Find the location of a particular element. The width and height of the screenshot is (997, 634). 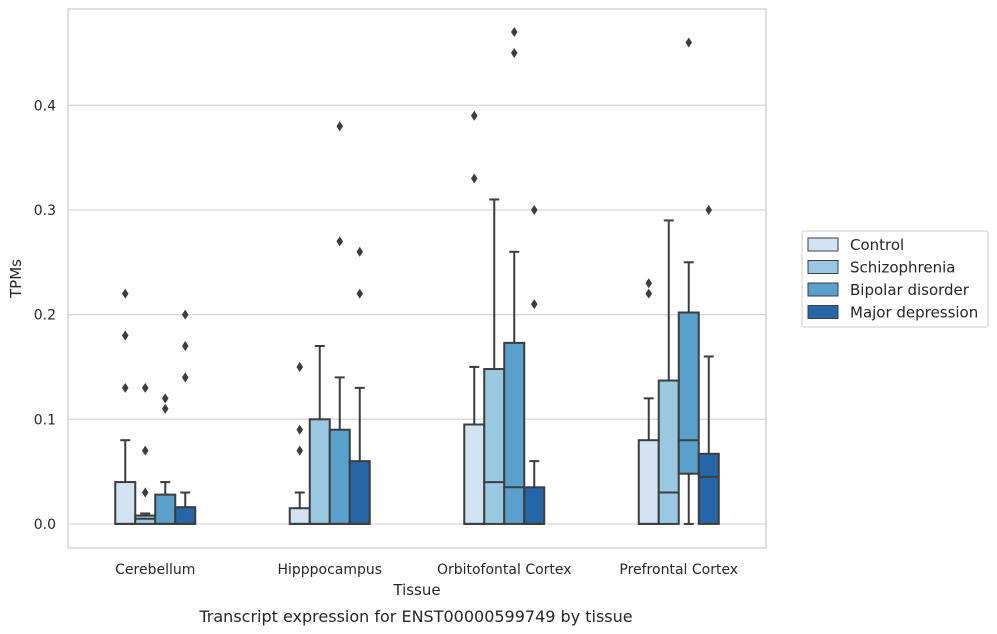

y-axis-ticks: 0.0 0.1 0.2 0.3 0.4 is located at coordinates (45, 315).